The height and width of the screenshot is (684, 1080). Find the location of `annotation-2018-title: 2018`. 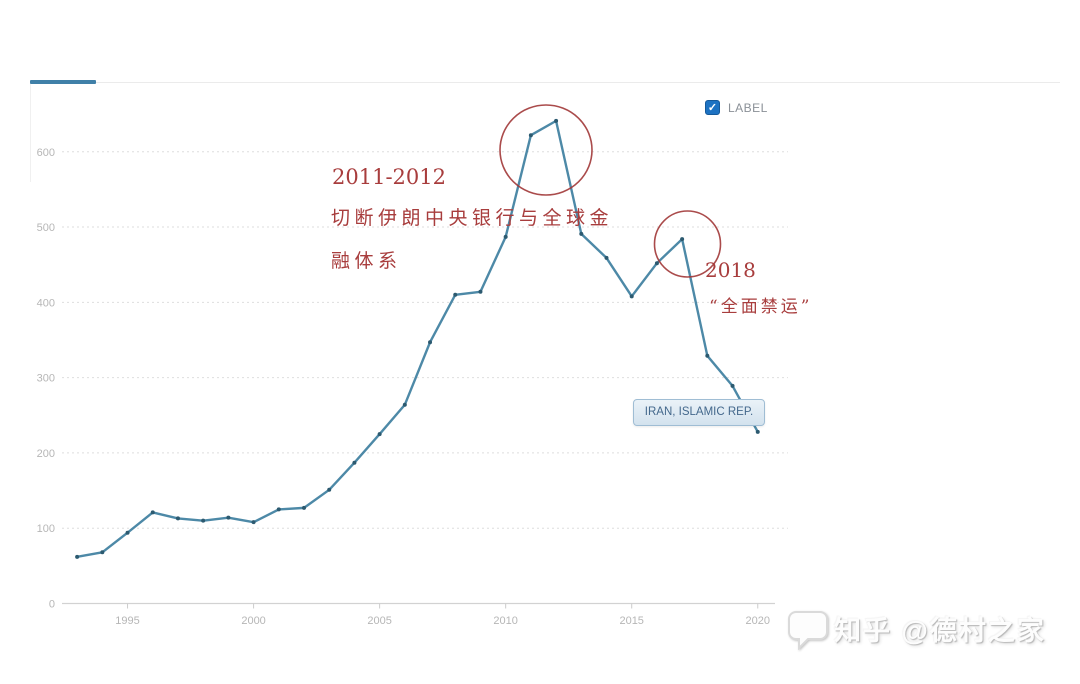

annotation-2018-title: 2018 is located at coordinates (730, 270).